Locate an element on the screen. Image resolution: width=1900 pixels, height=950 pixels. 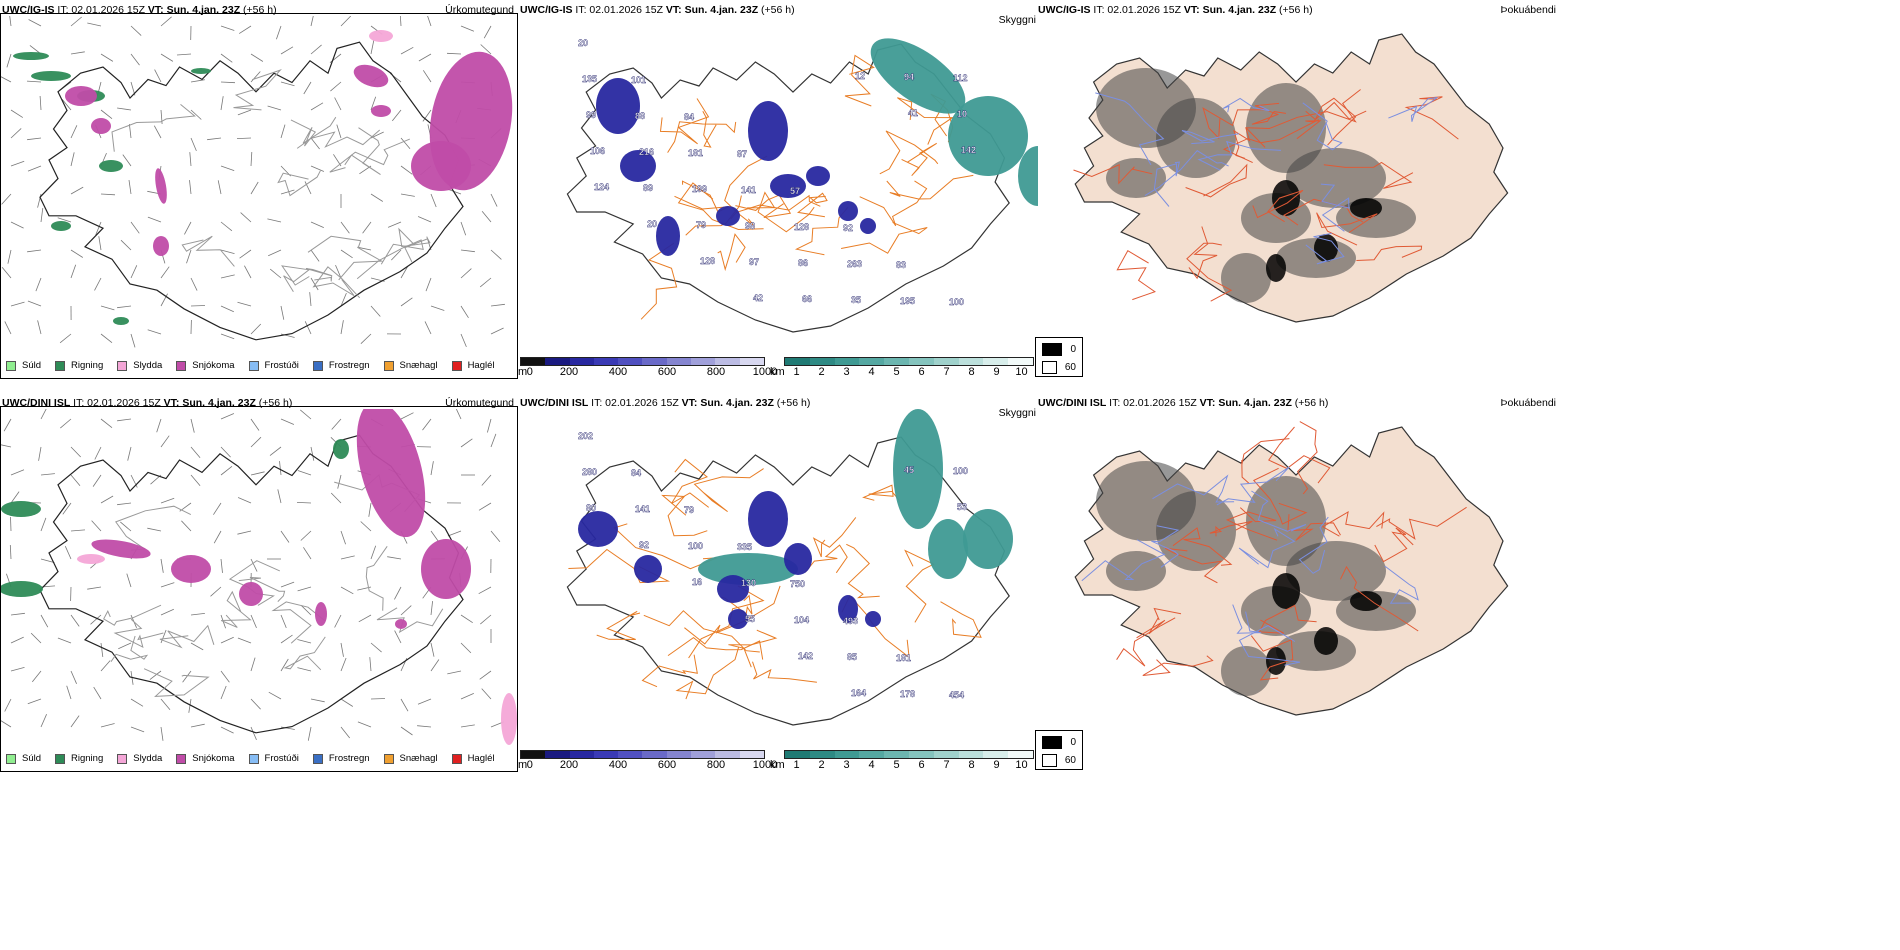
precip-type-map is located at coordinates (259, 577).